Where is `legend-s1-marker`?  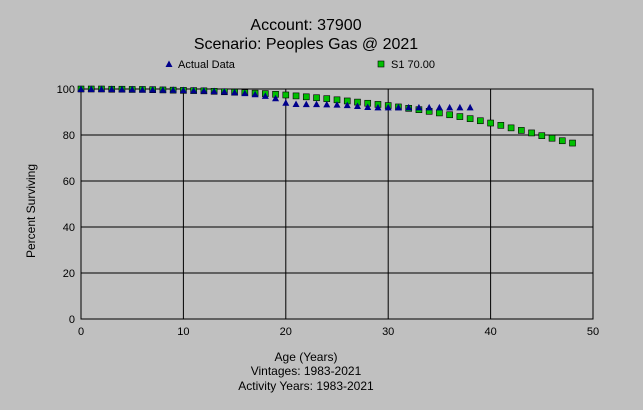 legend-s1-marker is located at coordinates (381, 64).